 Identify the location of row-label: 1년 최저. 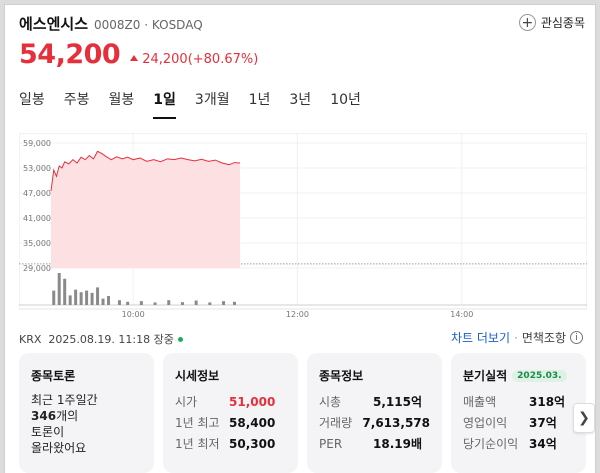
(197, 444).